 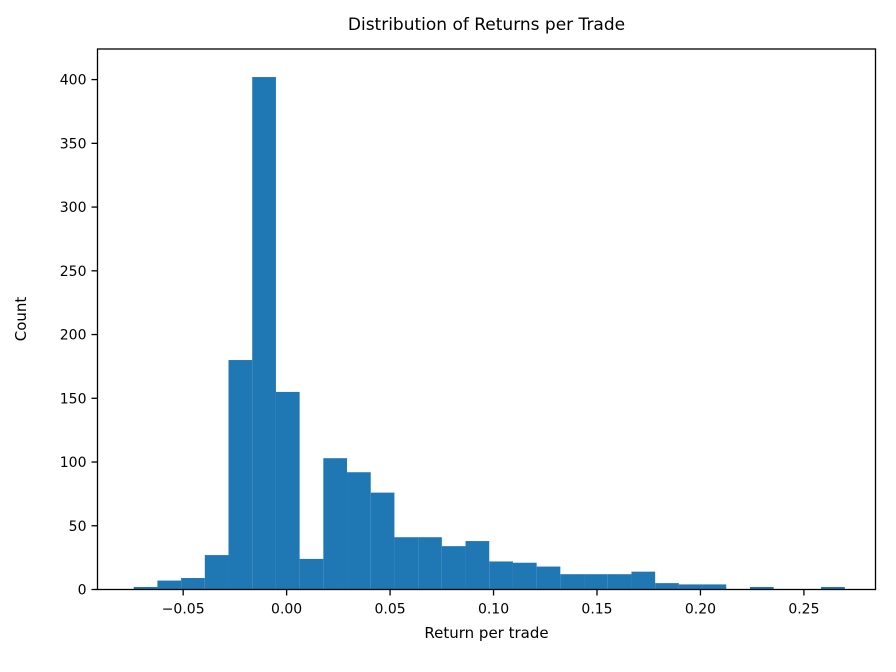 I want to click on chart-title: Distribution of Returns per Trade, so click(x=486, y=25).